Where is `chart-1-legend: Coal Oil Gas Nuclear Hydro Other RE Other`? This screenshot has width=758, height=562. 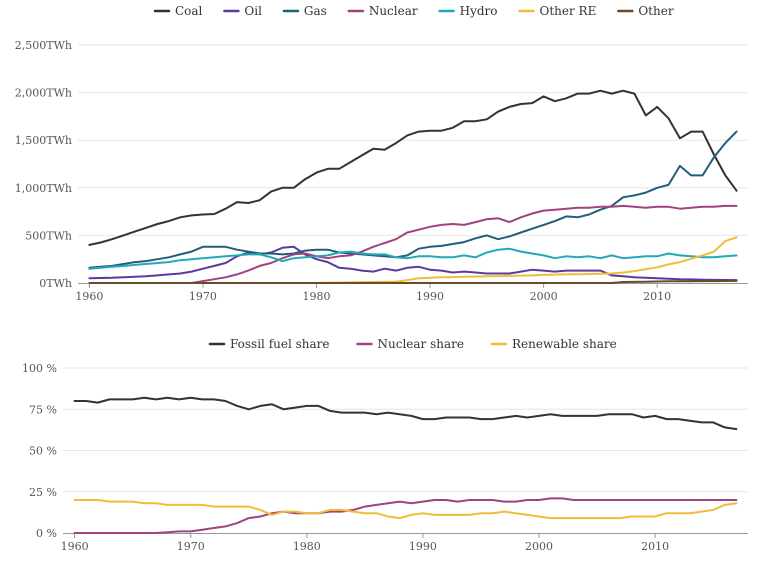
chart-1-legend: Coal Oil Gas Nuclear Hydro Other RE Other is located at coordinates (413, 11).